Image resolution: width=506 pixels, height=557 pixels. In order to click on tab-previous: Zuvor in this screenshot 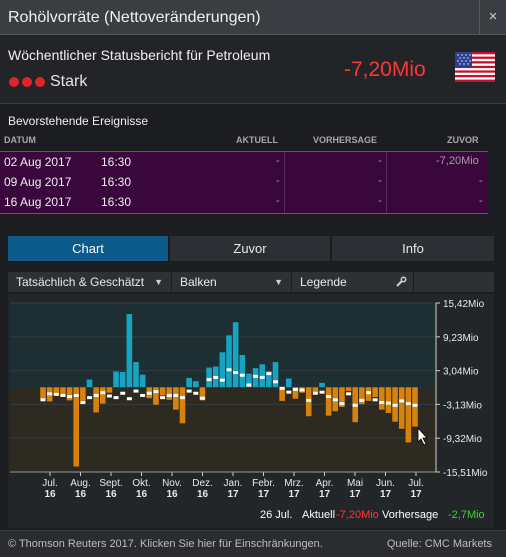, I will do `click(250, 248)`.